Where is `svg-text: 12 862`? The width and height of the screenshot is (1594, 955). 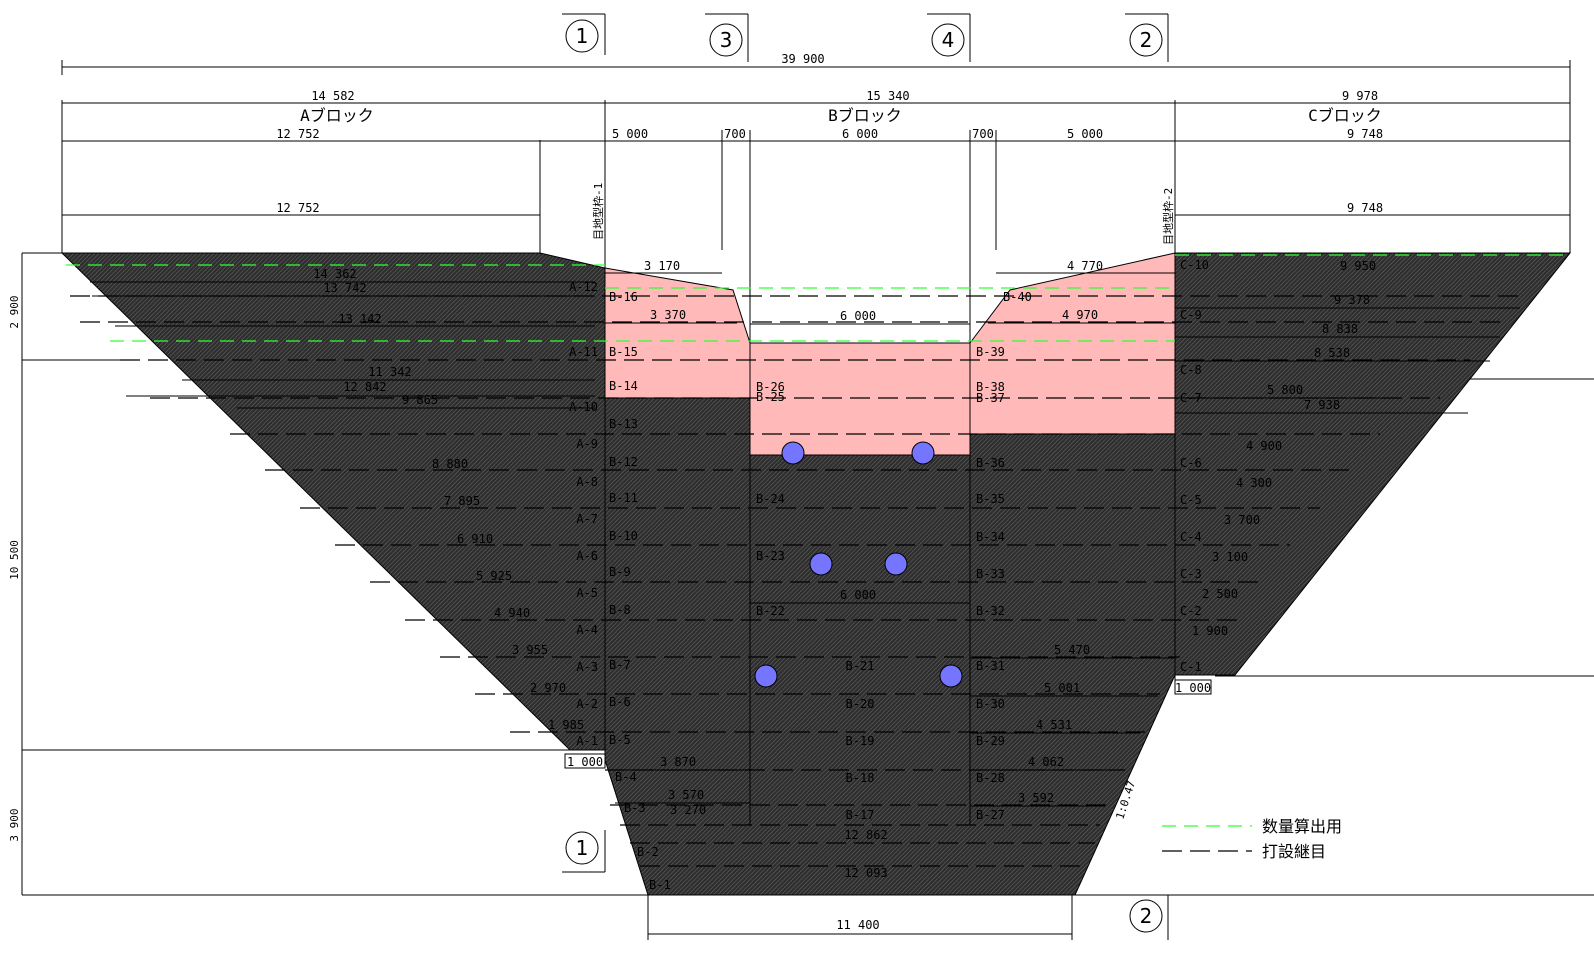 svg-text: 12 862 is located at coordinates (865, 835).